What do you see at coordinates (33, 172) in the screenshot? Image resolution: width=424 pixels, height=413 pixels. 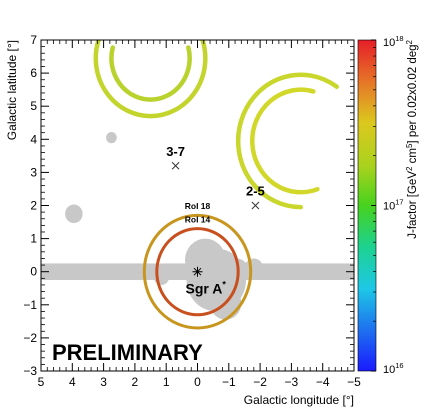 I see `y-tick-label: 3` at bounding box center [33, 172].